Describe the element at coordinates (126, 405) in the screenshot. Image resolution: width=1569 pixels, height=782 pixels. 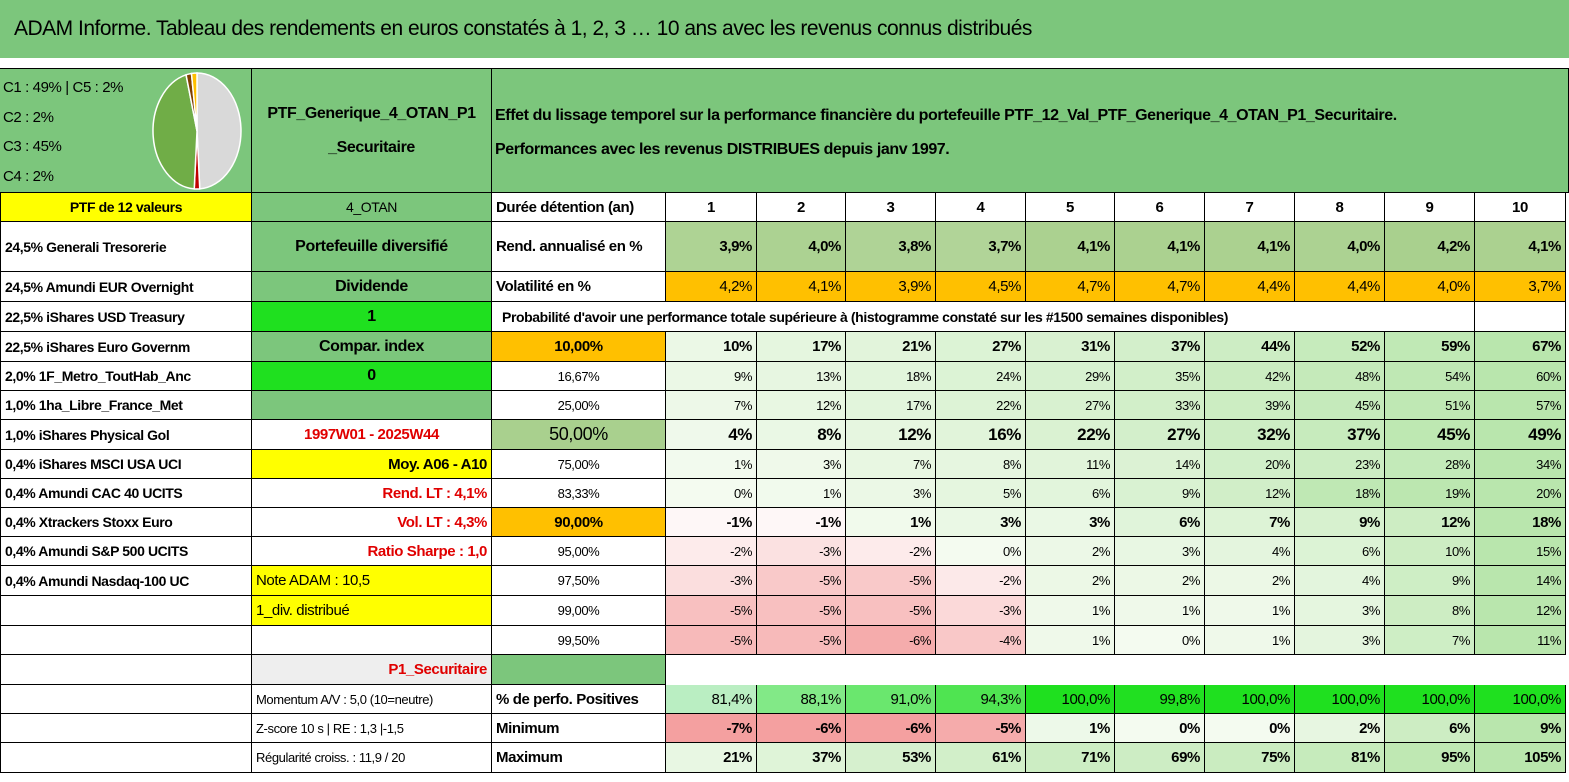
I see `holding: 1,0% 1ha_Libre_France_Met` at that location.